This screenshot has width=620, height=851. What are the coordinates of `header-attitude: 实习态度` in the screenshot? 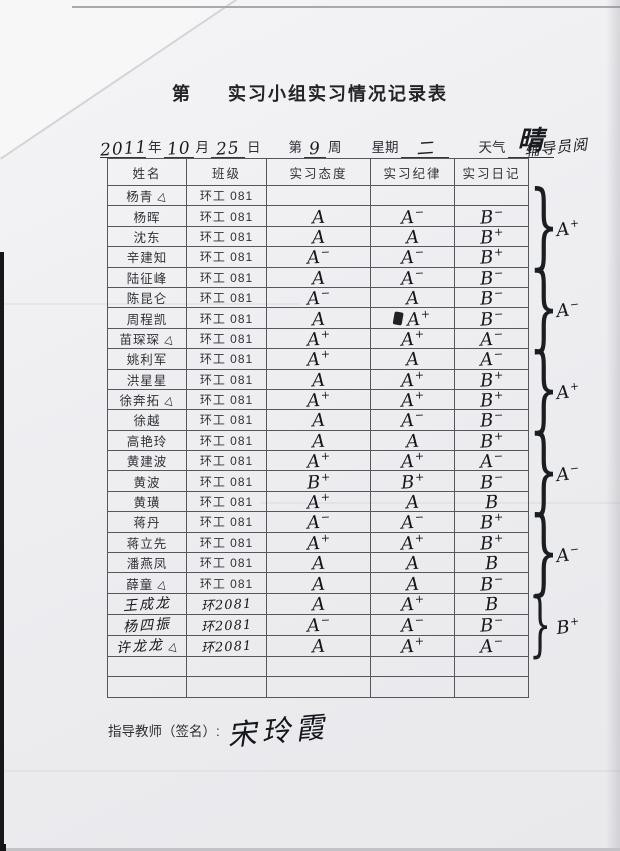 It's located at (318, 172).